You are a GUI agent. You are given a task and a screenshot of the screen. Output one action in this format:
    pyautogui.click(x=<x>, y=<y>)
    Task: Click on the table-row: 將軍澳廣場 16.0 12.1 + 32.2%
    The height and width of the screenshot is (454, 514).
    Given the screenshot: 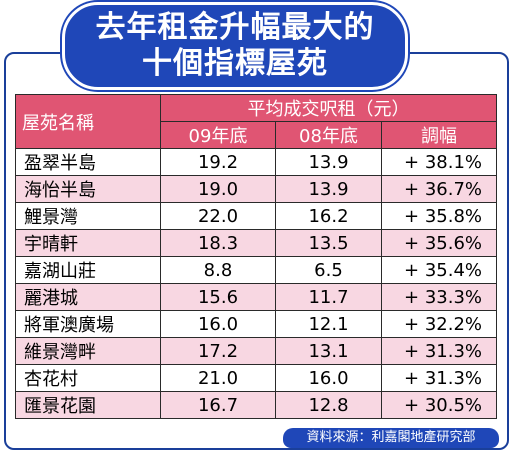 What is the action you would take?
    pyautogui.click(x=256, y=324)
    